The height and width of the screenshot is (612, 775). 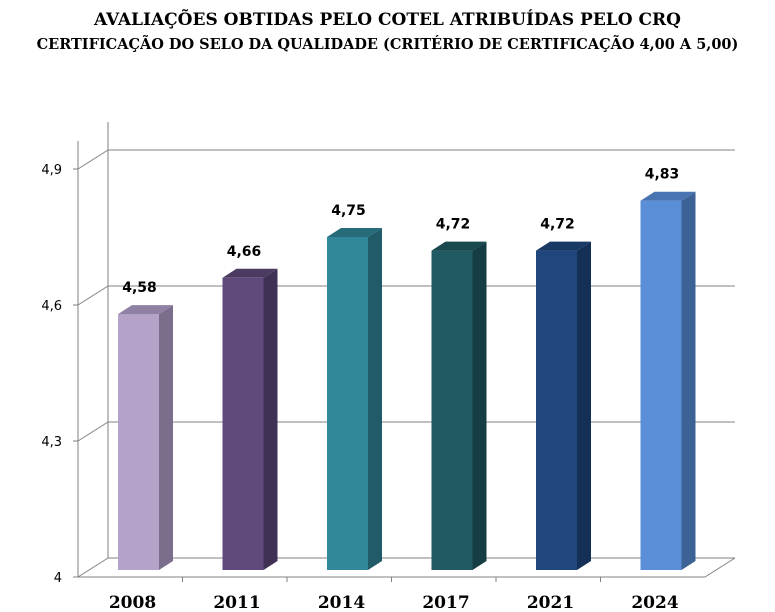 I want to click on data-label: 4,58, so click(x=139, y=288).